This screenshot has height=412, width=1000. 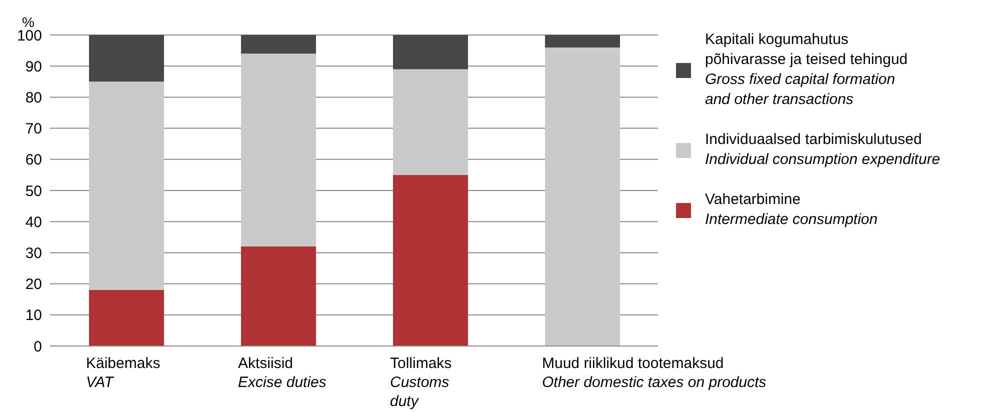 I want to click on y-tick-label: 90, so click(x=33, y=67).